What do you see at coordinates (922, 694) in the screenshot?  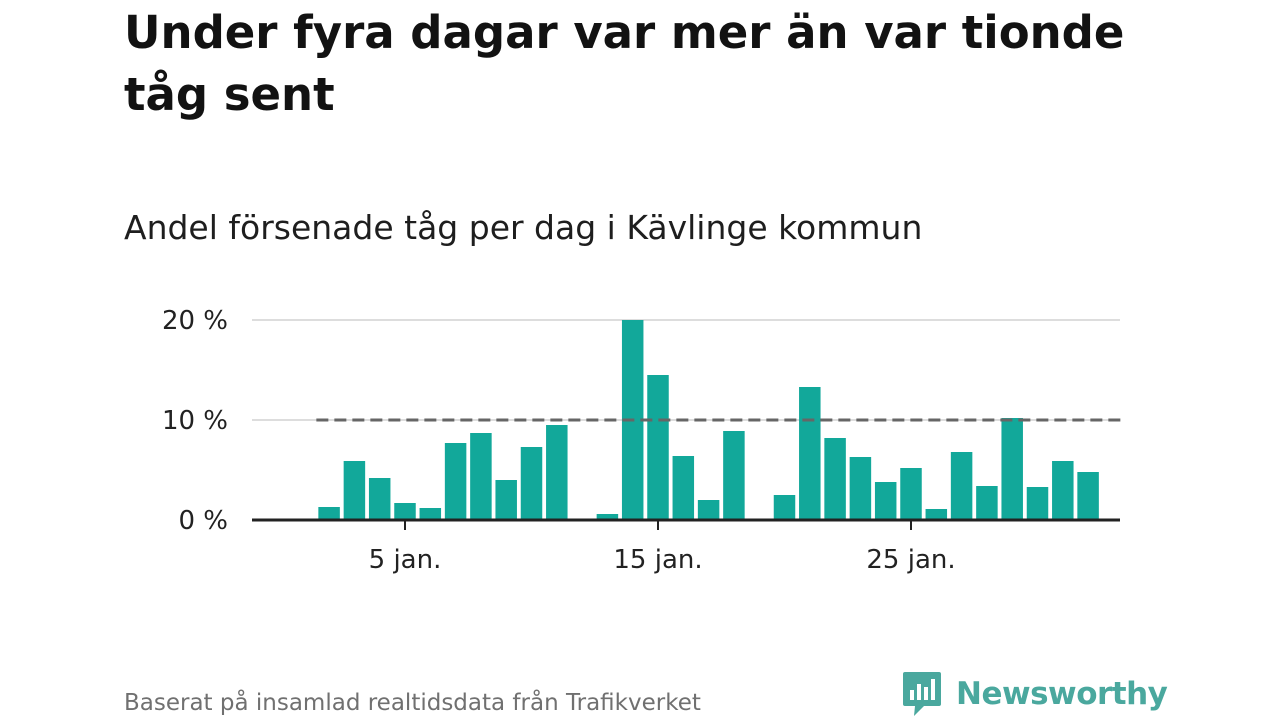 I see `newsworthy-logo-icon` at bounding box center [922, 694].